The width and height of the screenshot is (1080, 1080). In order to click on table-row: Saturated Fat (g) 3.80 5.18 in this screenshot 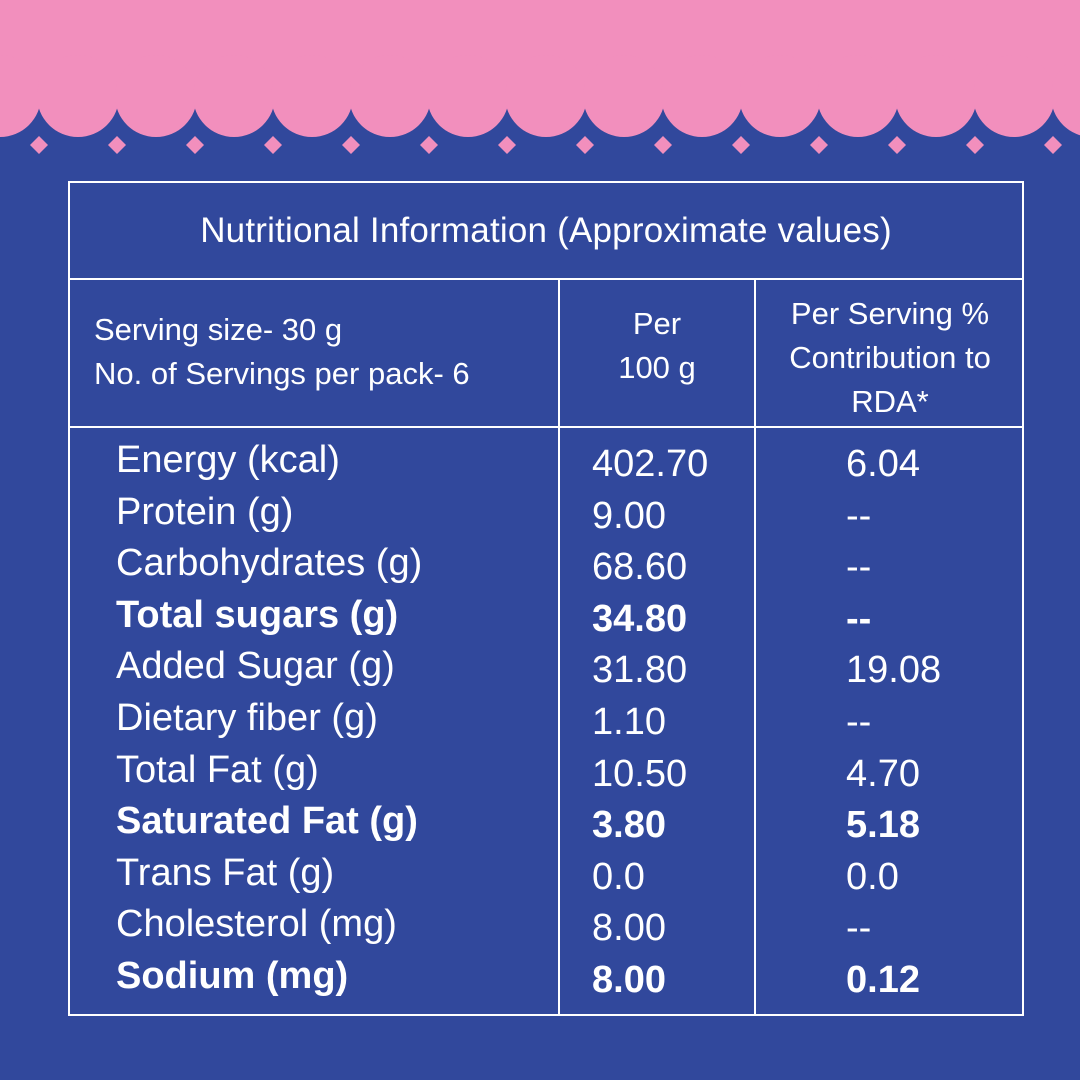, I will do `click(546, 822)`.